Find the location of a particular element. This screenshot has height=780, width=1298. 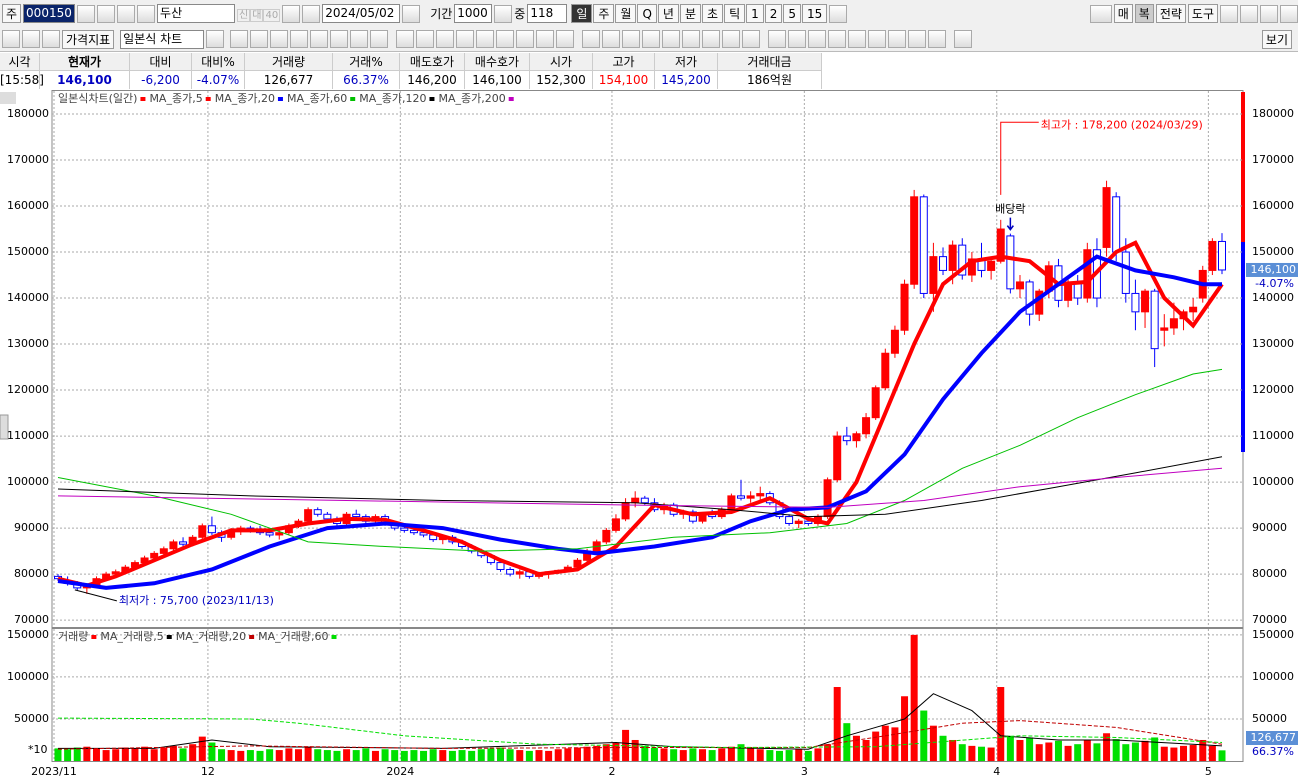

period-input: 1000 is located at coordinates (473, 13).